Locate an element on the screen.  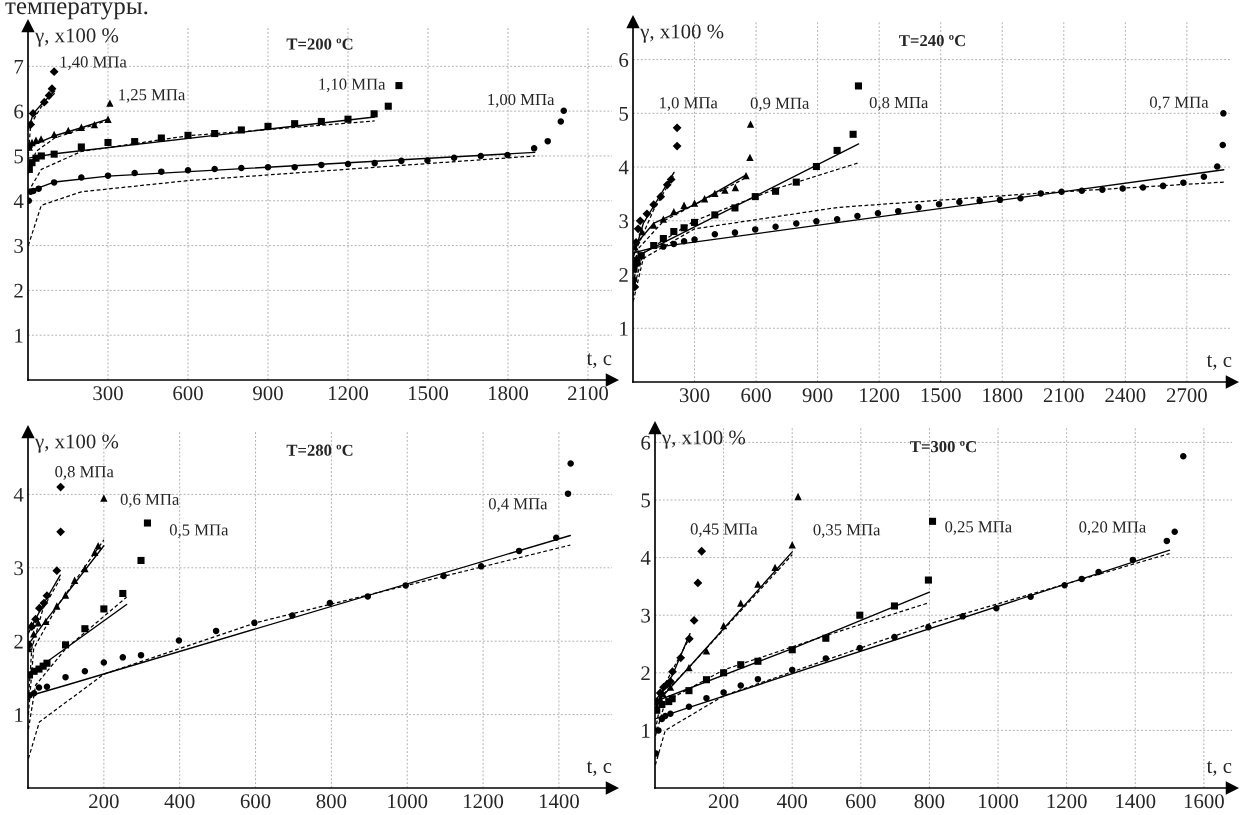
series-label: 0,5 МПа is located at coordinates (199, 531).